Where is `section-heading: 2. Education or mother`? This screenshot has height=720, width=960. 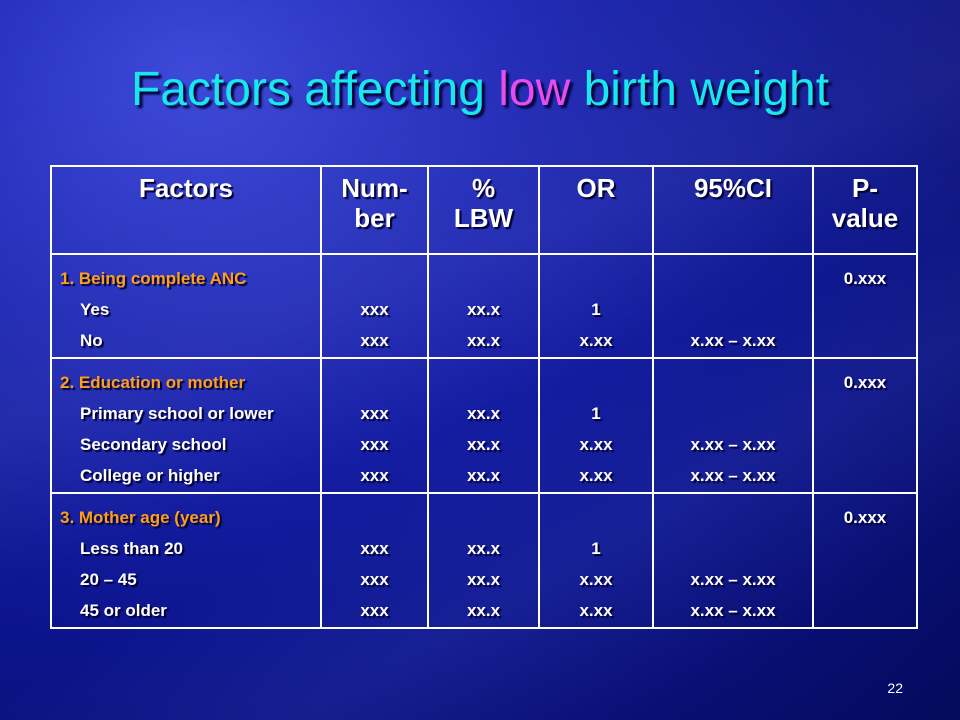 section-heading: 2. Education or mother is located at coordinates (153, 382).